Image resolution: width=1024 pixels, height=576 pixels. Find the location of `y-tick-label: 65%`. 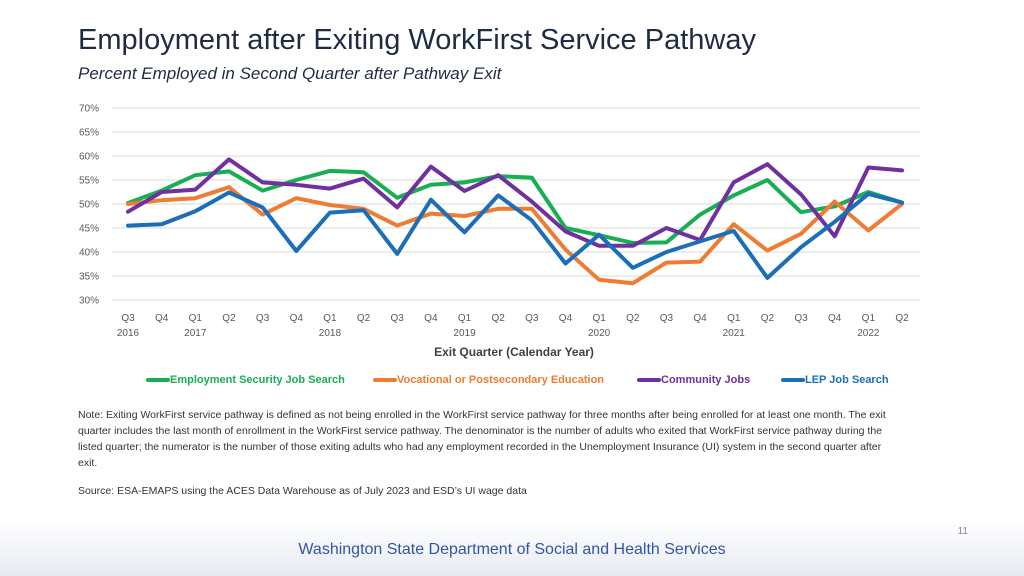

y-tick-label: 65% is located at coordinates (89, 133).